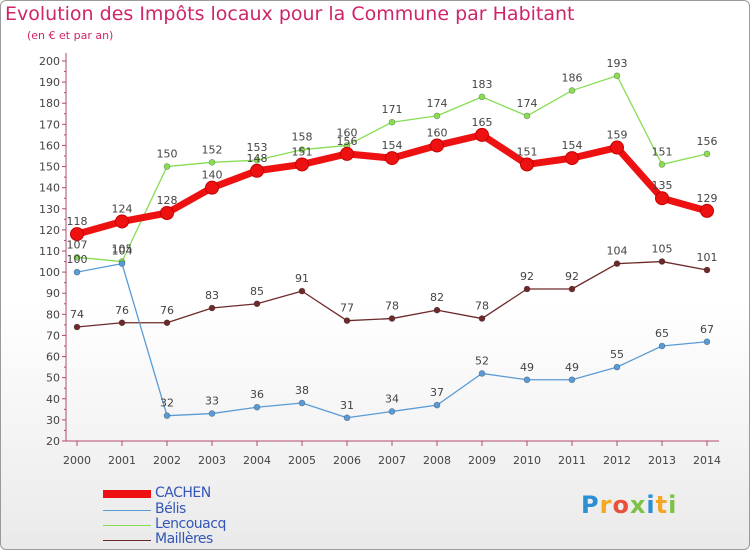 This screenshot has height=550, width=750. Describe the element at coordinates (590, 505) in the screenshot. I see `logo-letter: P` at that location.